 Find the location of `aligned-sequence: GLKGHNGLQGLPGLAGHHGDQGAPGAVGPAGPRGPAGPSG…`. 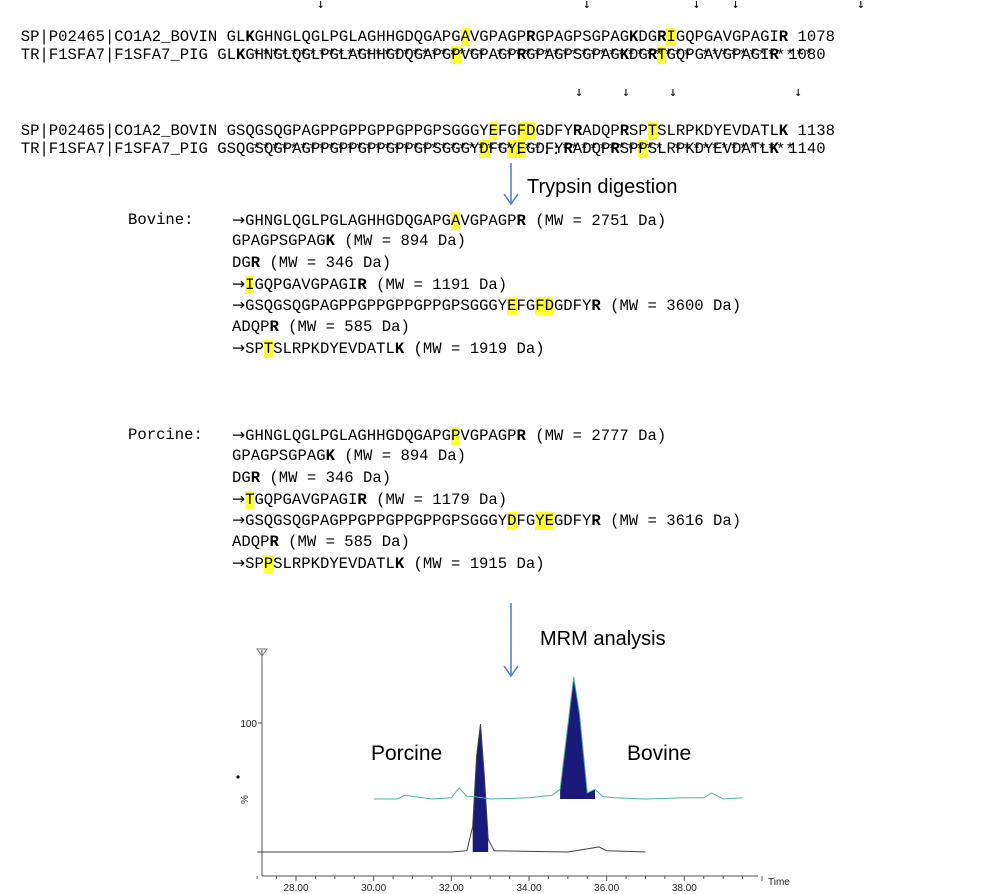

aligned-sequence: GLKGHNGLQGLPGLAGHHGDQGAPGAVGPAGPRGPAGPSG… is located at coordinates (507, 37).